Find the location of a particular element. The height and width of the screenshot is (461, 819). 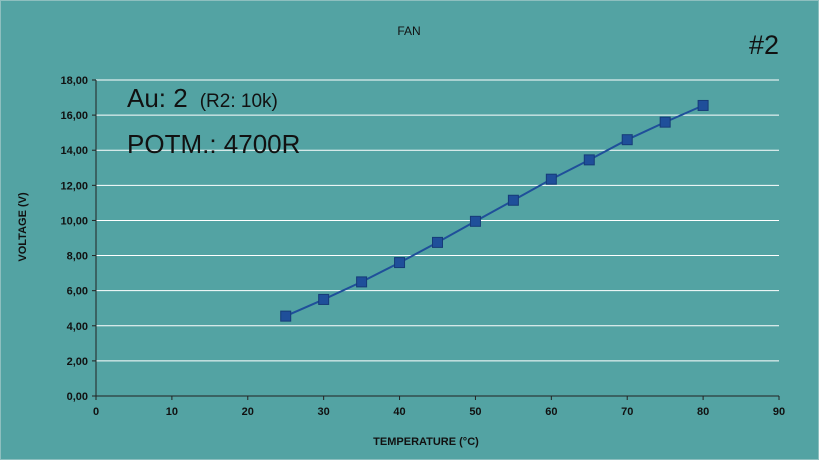

x-tick-label: 50 is located at coordinates (475, 412).